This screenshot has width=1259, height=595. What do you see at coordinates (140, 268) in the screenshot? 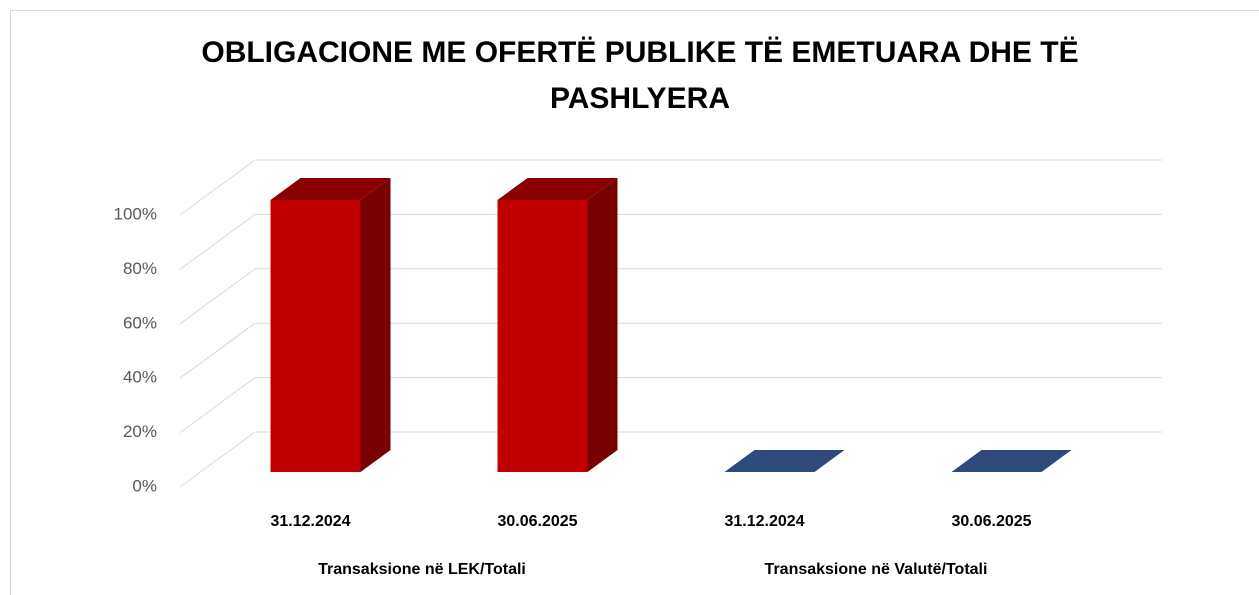
I see `y-tick-label: 80%` at bounding box center [140, 268].